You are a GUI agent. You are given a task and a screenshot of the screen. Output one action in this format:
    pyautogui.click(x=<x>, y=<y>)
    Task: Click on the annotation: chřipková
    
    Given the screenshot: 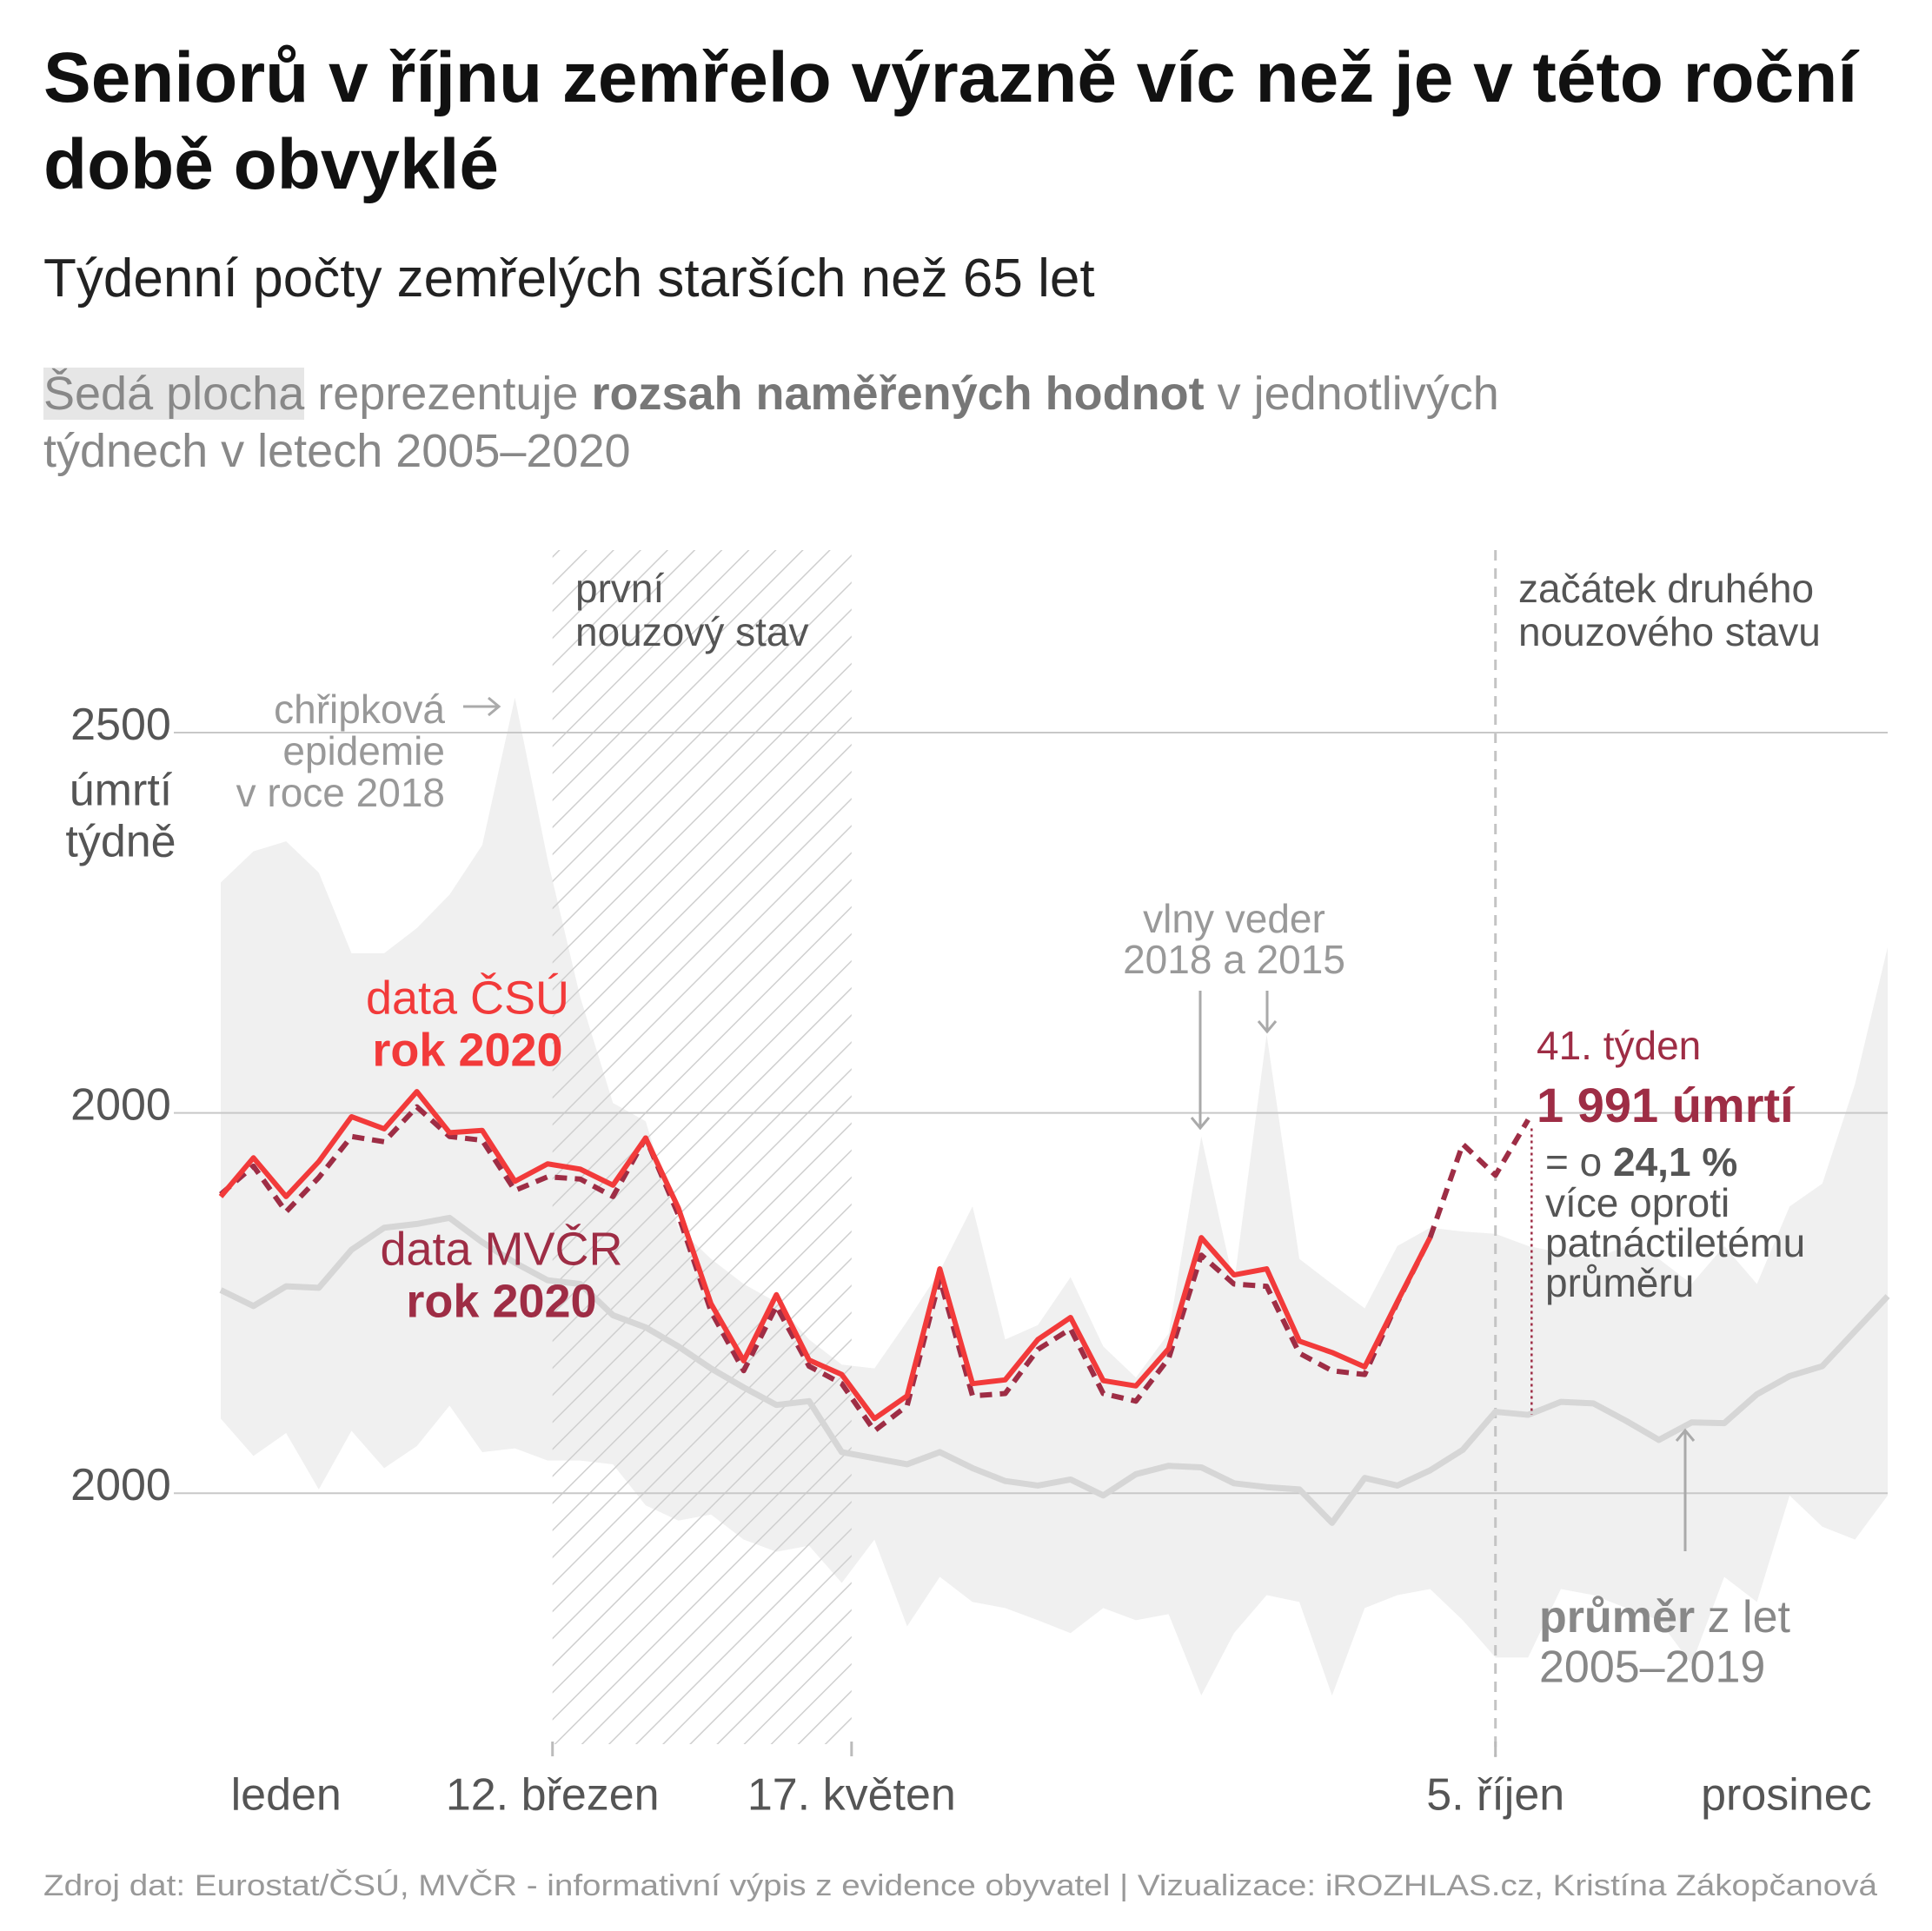 What is the action you would take?
    pyautogui.click(x=359, y=709)
    